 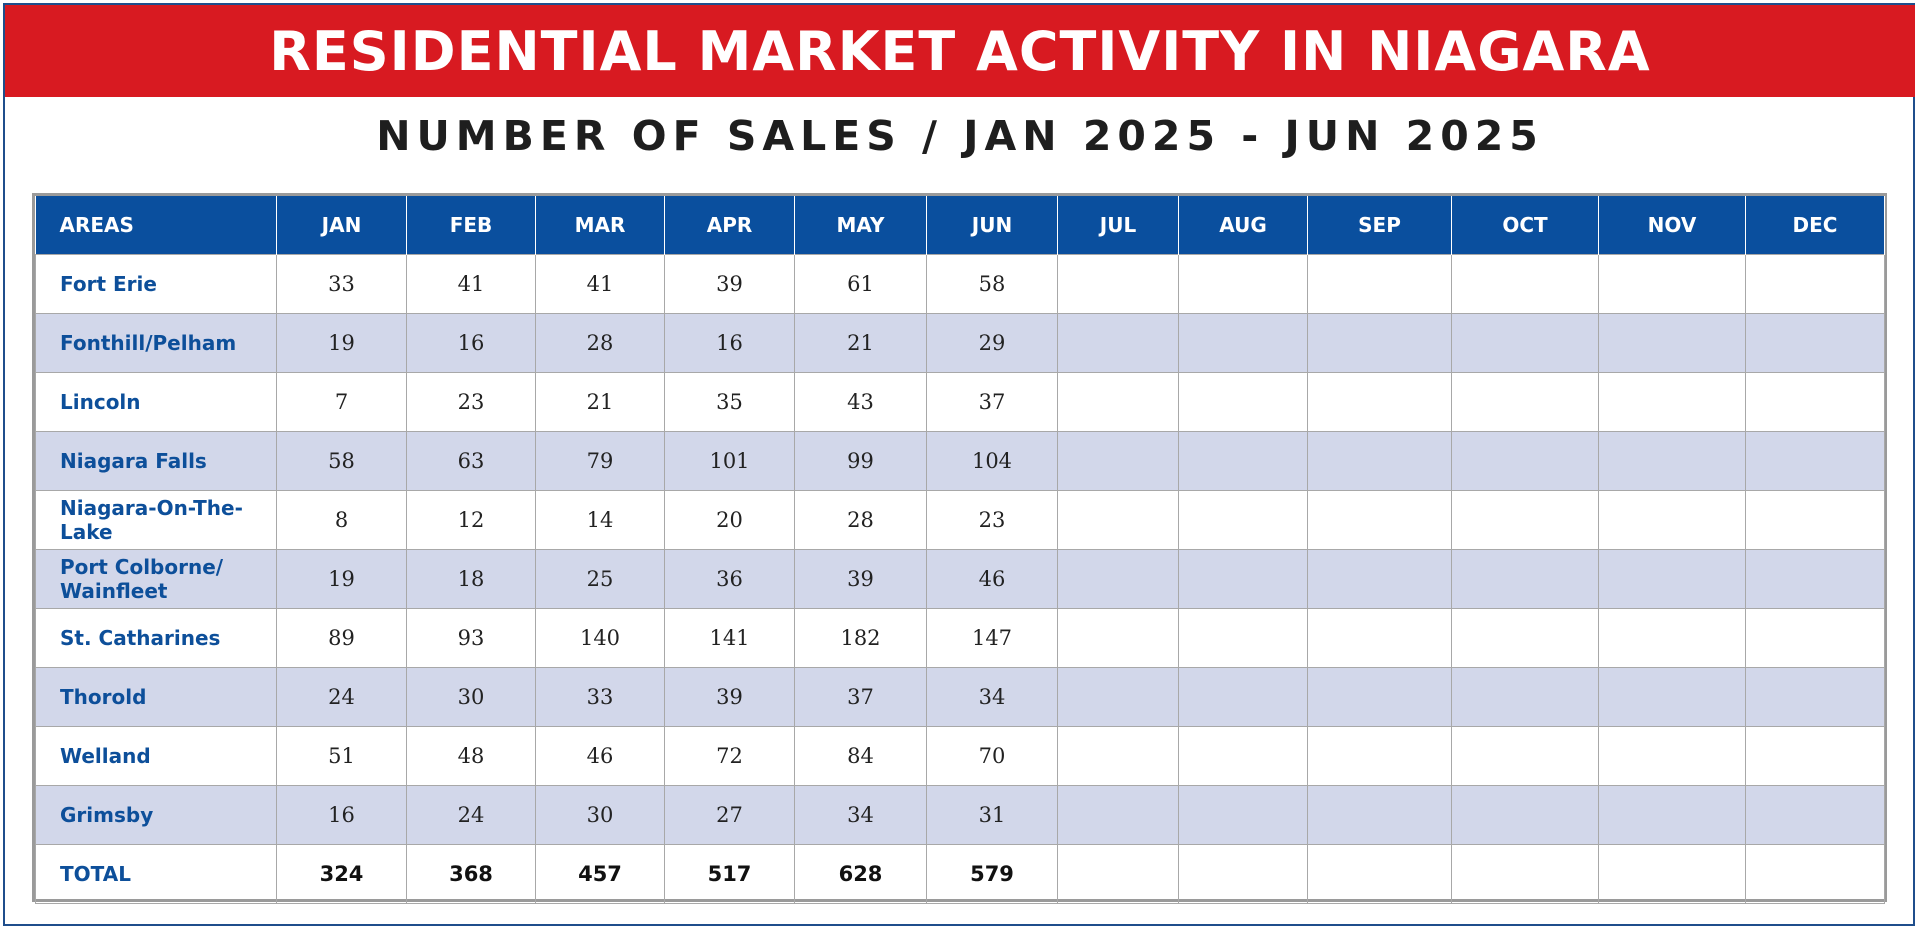 I want to click on area-name-cell: St. Catharines, so click(x=156, y=637).